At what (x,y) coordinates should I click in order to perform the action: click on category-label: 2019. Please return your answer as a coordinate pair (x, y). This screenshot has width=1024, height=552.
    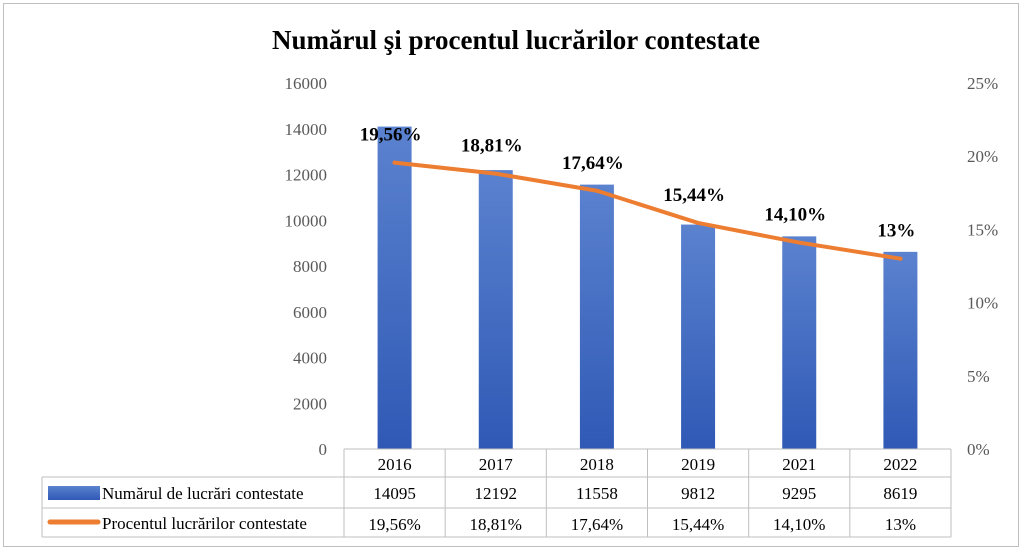
    Looking at the image, I should click on (698, 464).